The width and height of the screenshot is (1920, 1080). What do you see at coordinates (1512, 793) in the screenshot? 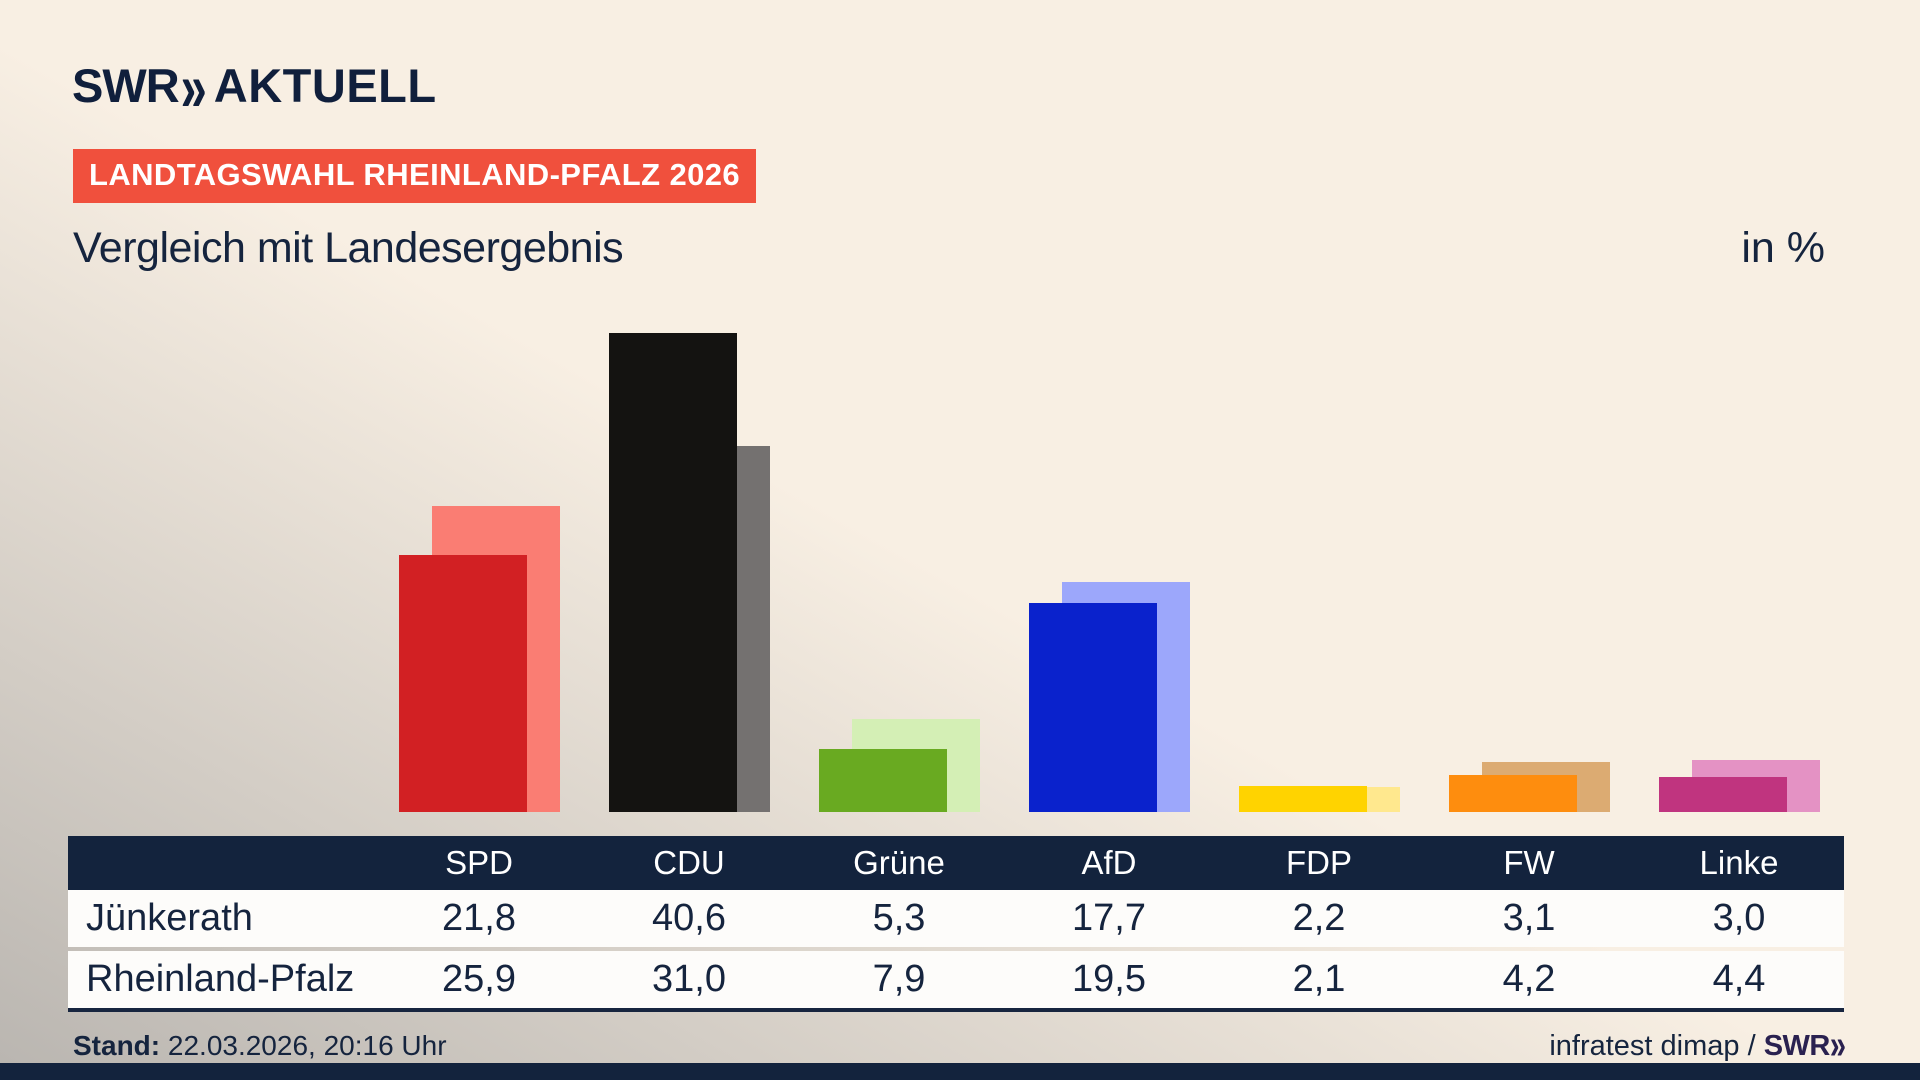
I see `bar-j-nkerath-fw` at bounding box center [1512, 793].